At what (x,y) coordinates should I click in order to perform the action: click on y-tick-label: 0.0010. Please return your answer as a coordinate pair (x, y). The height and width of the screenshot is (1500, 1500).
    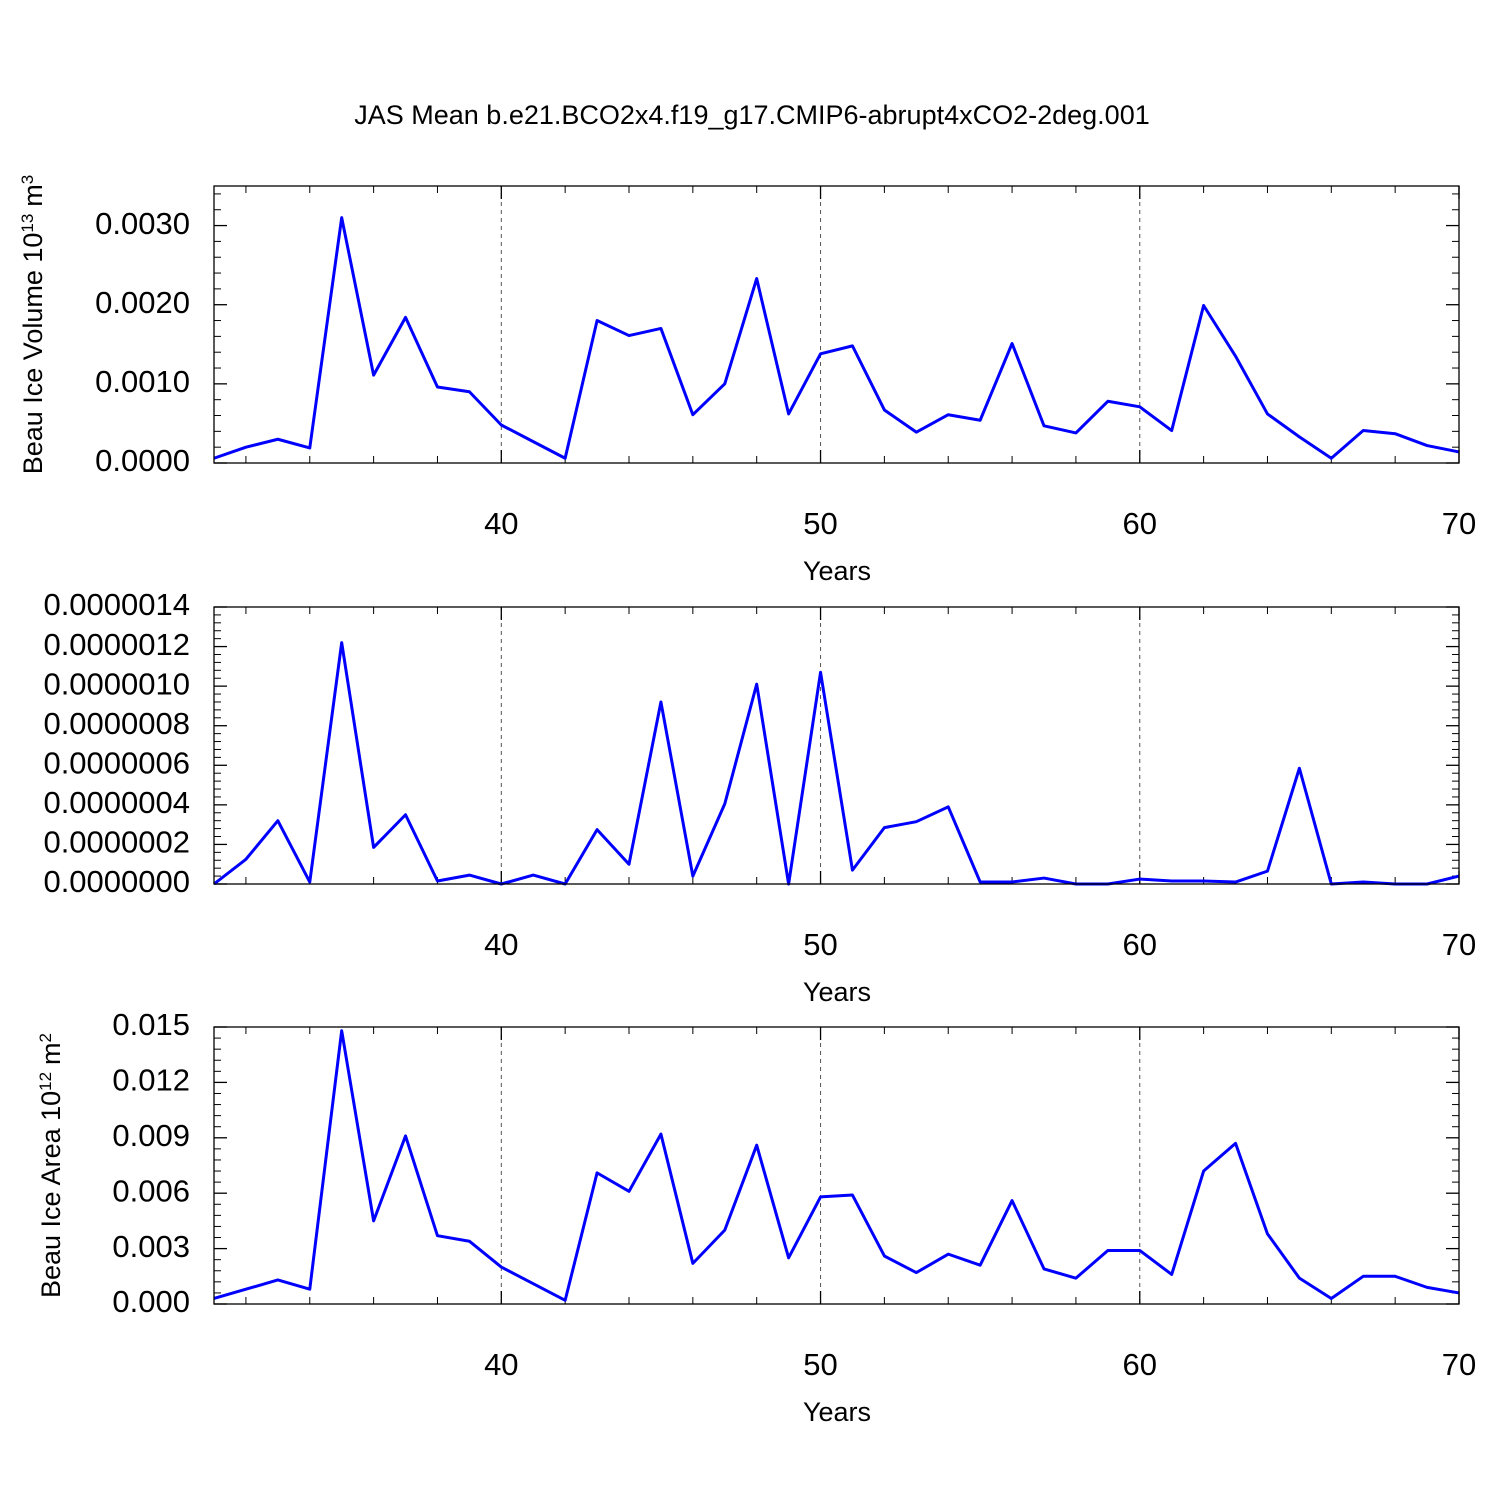
    Looking at the image, I should click on (142, 381).